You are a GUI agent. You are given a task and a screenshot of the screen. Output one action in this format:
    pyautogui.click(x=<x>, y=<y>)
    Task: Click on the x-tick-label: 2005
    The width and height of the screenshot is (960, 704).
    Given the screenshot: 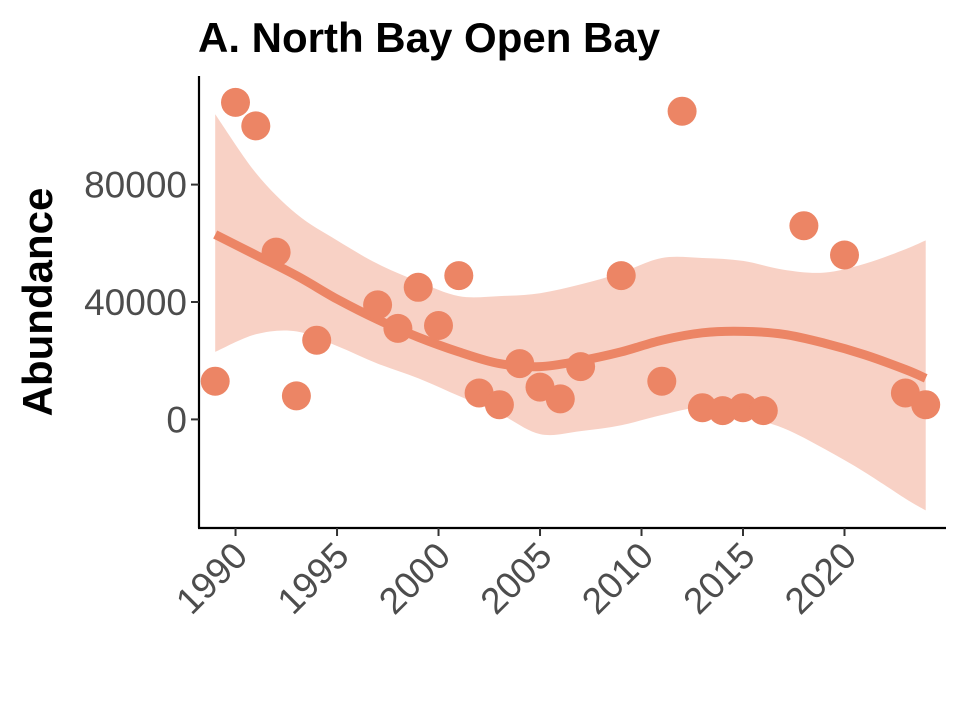 What is the action you would take?
    pyautogui.click(x=515, y=578)
    